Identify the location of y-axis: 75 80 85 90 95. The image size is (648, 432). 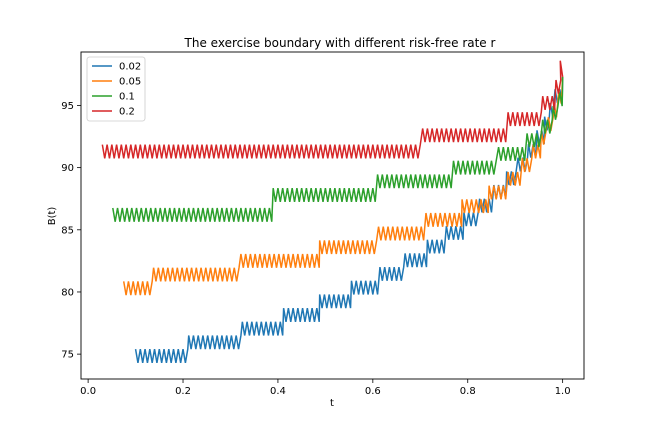
(71, 231).